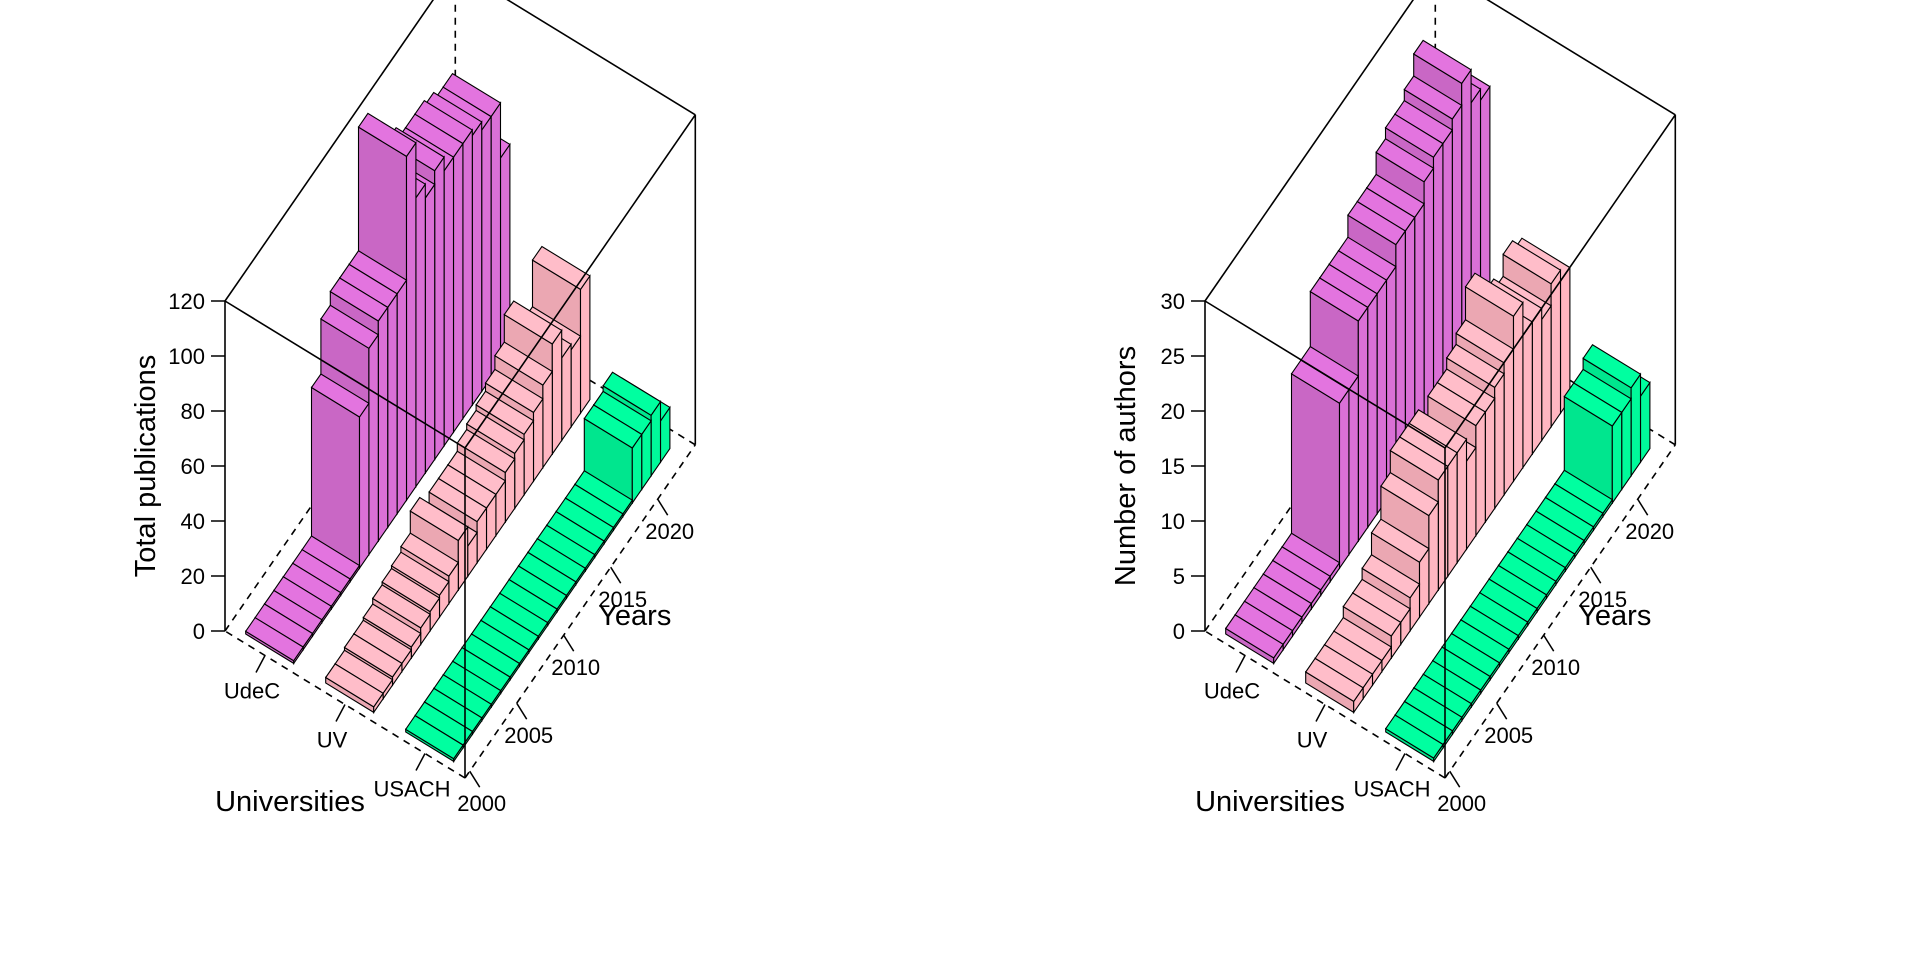 Image resolution: width=1920 pixels, height=960 pixels. Describe the element at coordinates (1313, 736) in the screenshot. I see `y-axis: UdeC UV USACH Universities` at that location.